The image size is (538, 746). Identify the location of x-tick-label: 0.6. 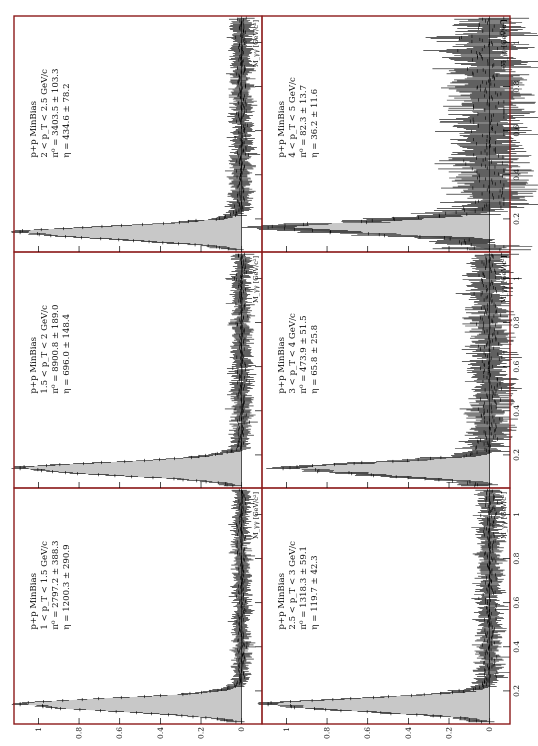
(516, 367).